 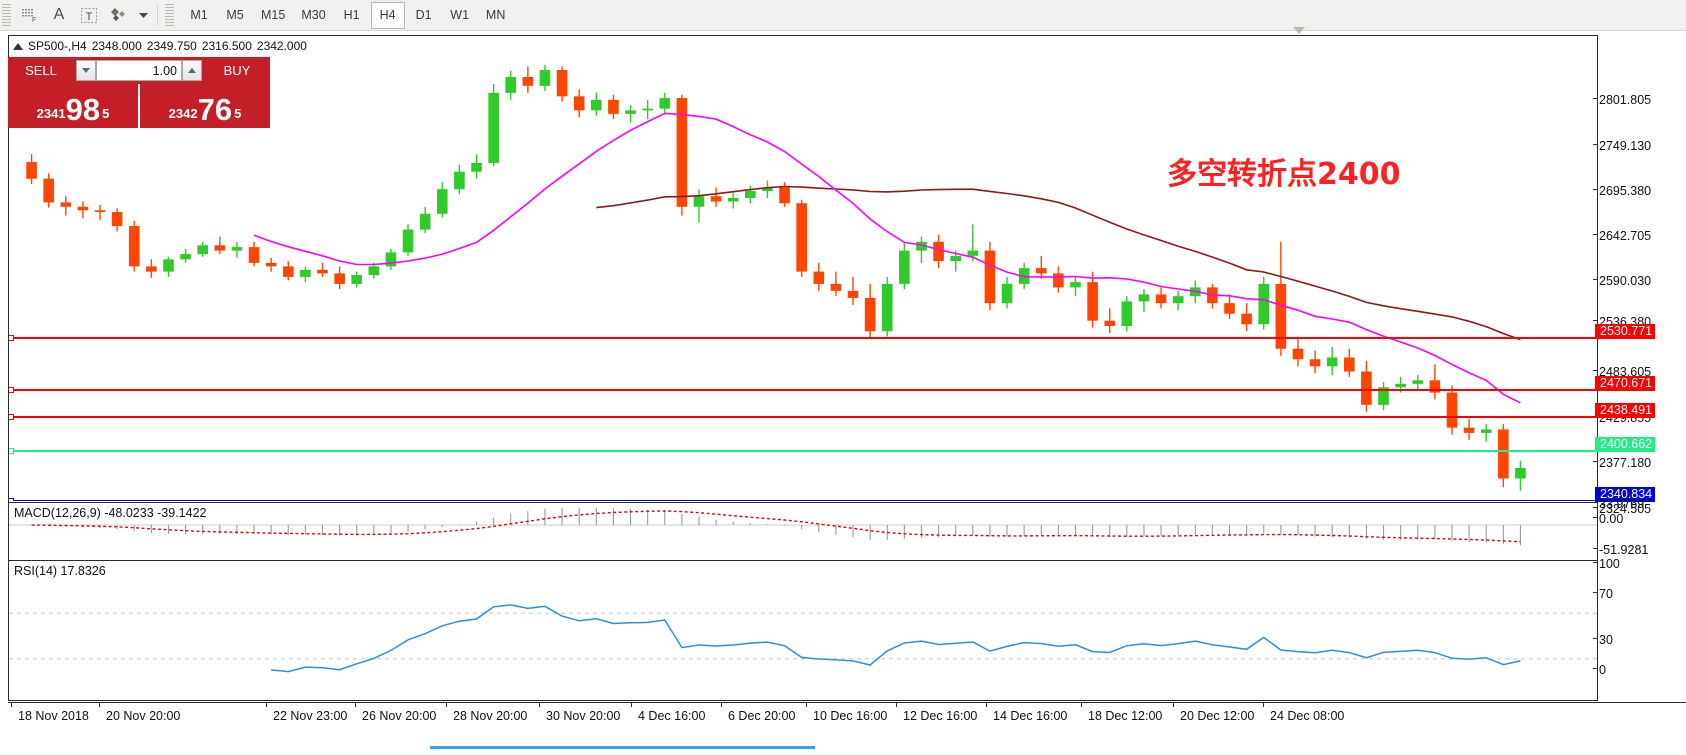 What do you see at coordinates (1622, 281) in the screenshot?
I see `price-tick: 2590.030` at bounding box center [1622, 281].